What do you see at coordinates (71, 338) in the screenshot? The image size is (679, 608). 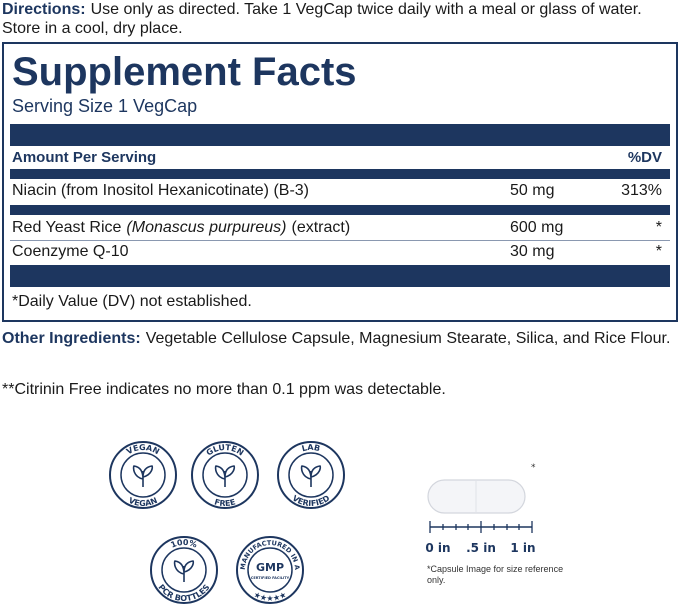 I see `other-ingredients-label: Other Ingredients:` at bounding box center [71, 338].